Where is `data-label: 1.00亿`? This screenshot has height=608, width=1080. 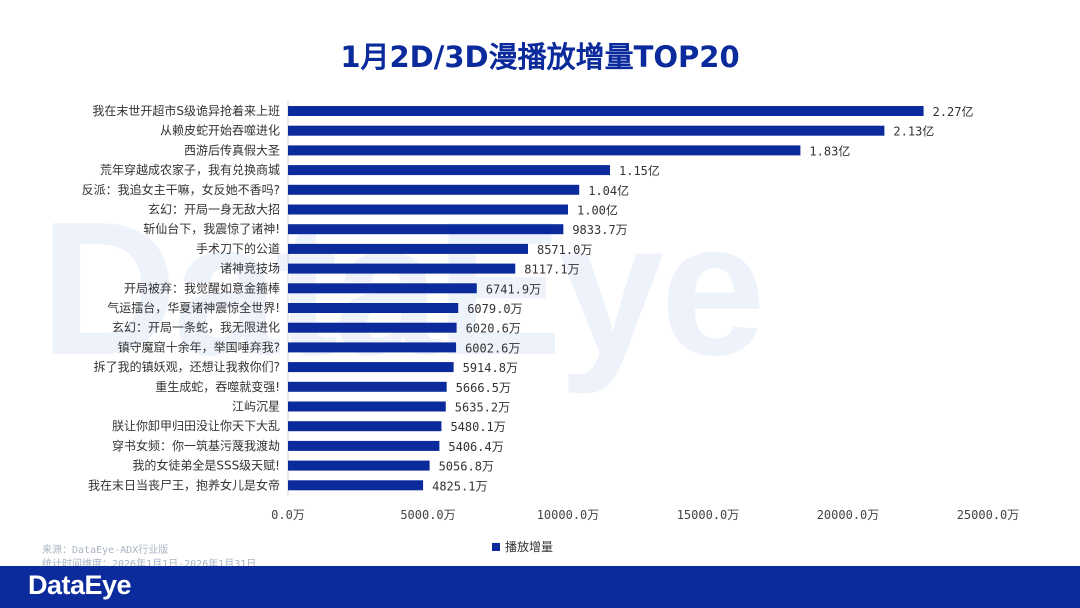
data-label: 1.00亿 is located at coordinates (597, 210).